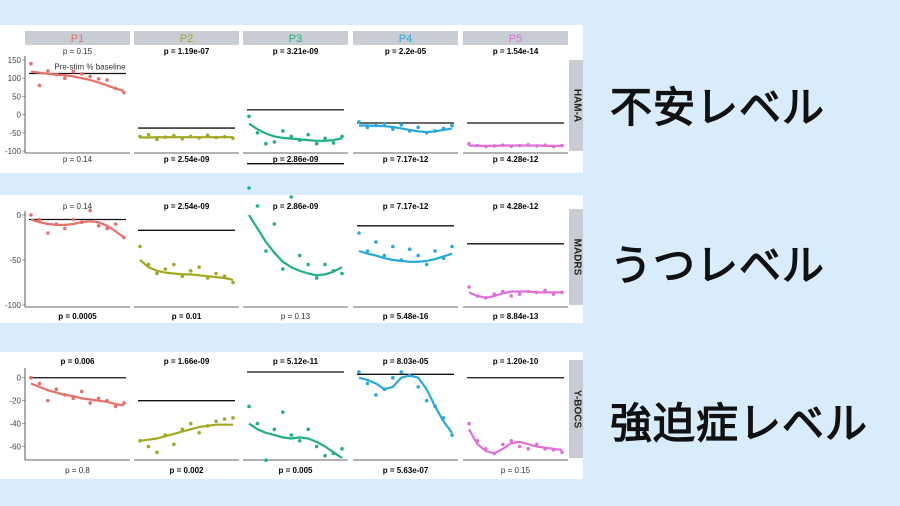 The height and width of the screenshot is (506, 900). What do you see at coordinates (406, 51) in the screenshot?
I see `top-p-value: p = 2.2e-05` at bounding box center [406, 51].